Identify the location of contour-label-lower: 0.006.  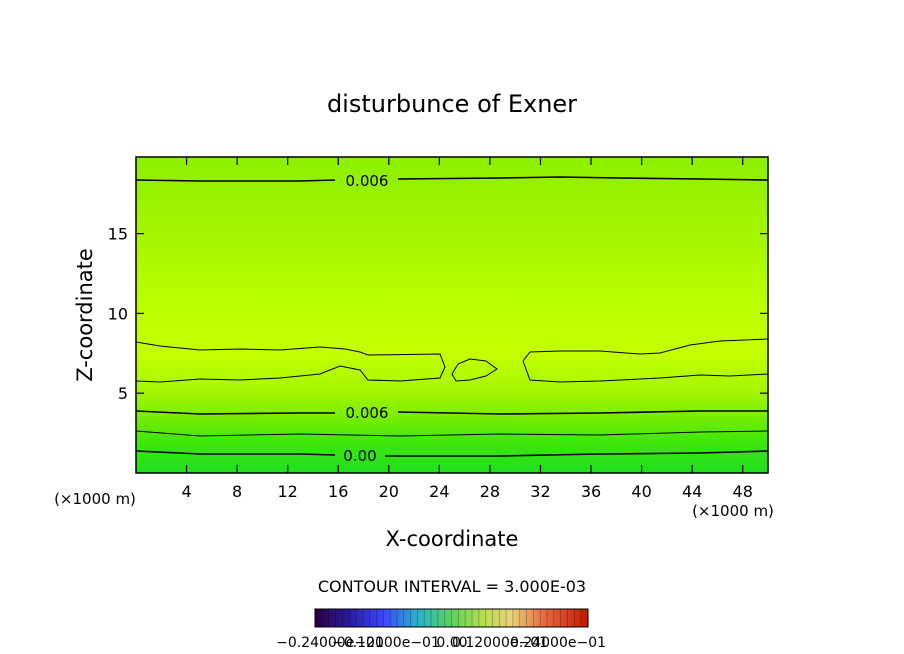
(367, 413).